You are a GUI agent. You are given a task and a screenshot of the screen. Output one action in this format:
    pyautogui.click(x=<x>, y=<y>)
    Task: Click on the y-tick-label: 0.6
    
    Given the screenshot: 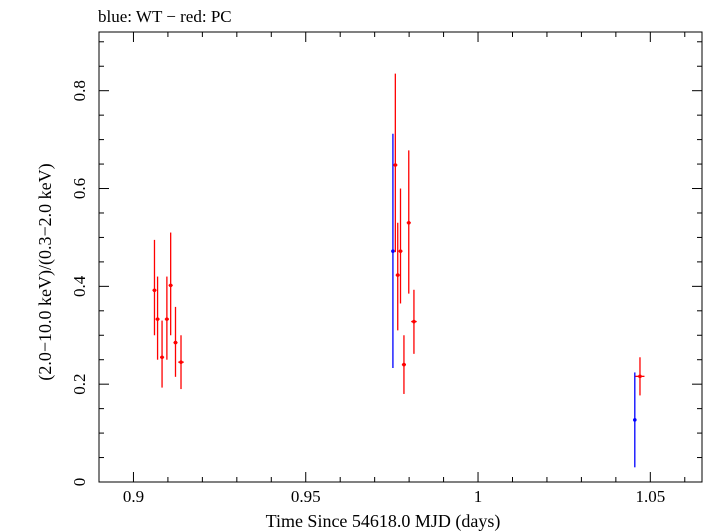 What is the action you would take?
    pyautogui.click(x=79, y=188)
    